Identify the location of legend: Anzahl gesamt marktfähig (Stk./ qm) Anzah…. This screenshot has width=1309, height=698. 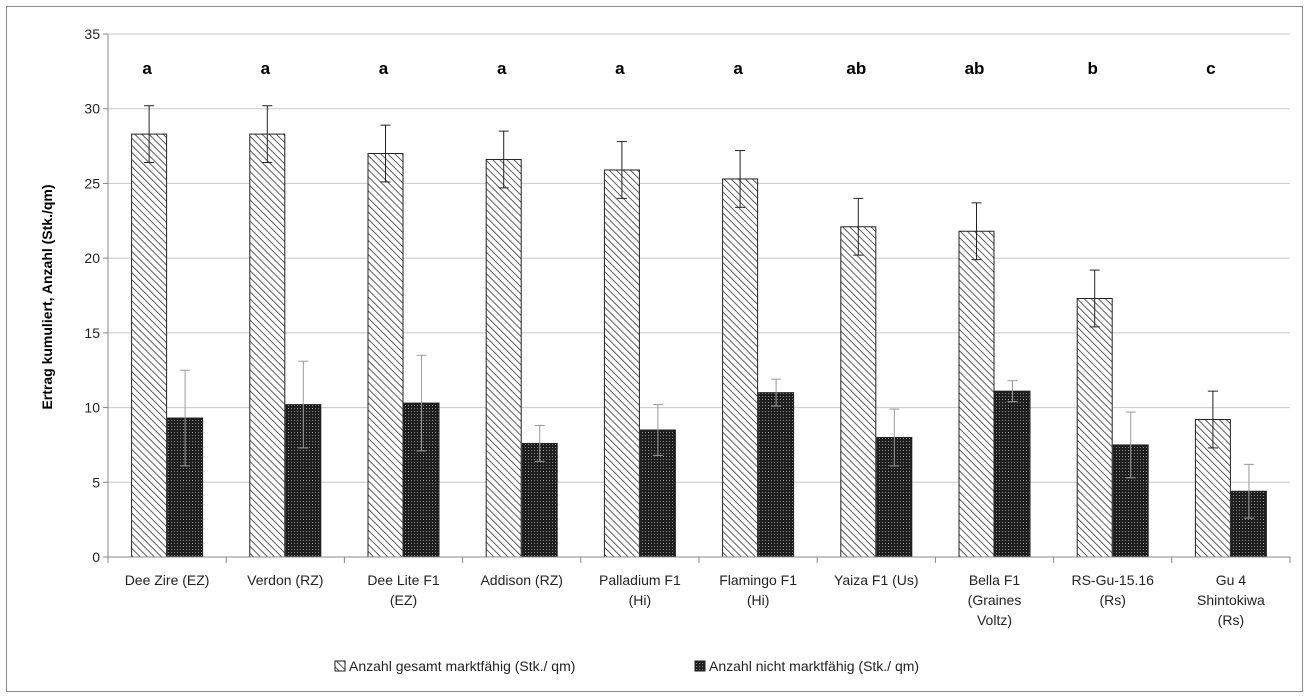
(626, 666).